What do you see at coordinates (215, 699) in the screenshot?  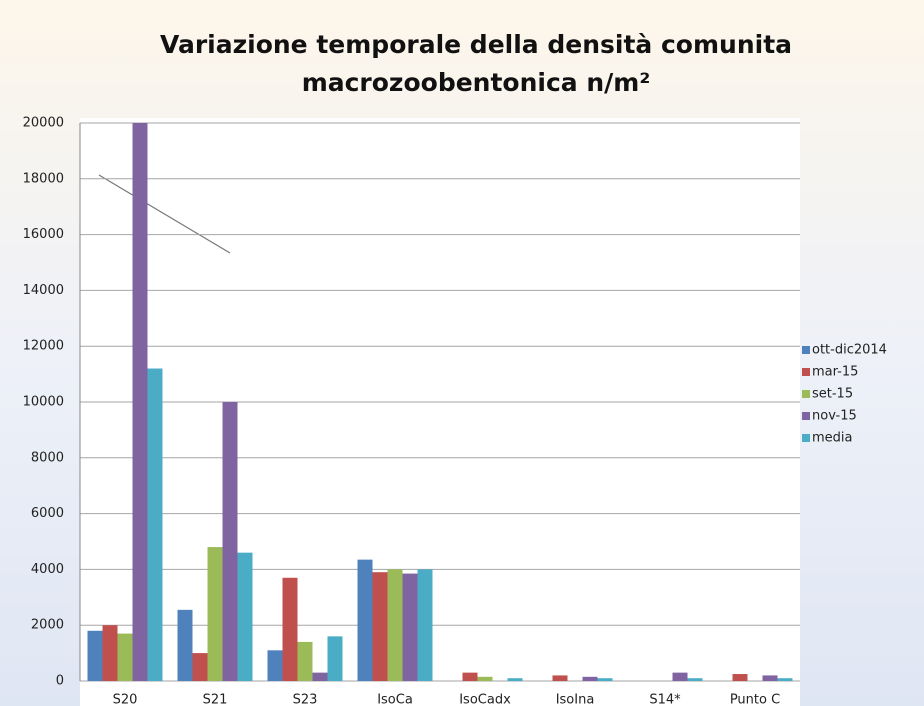 I see `x-tick-label: S21` at bounding box center [215, 699].